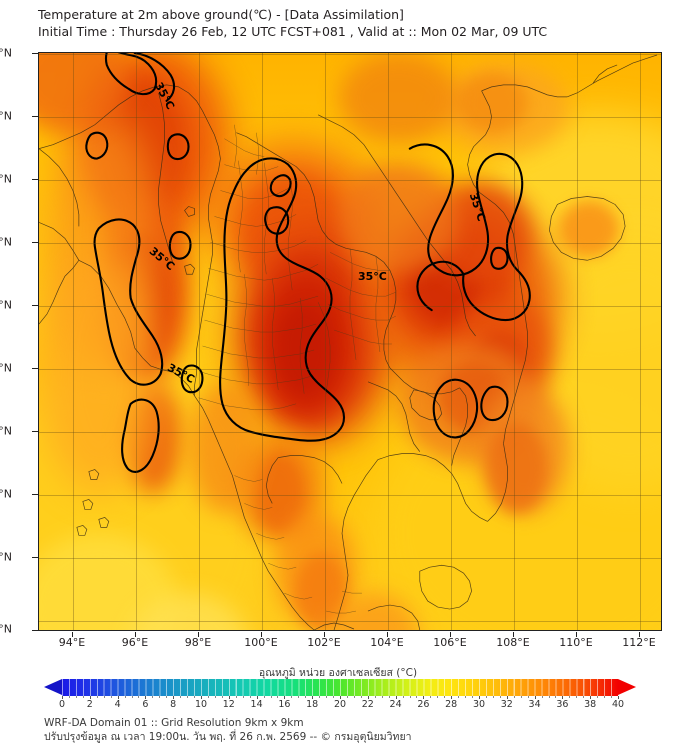 This screenshot has width=676, height=756. Describe the element at coordinates (372, 276) in the screenshot. I see `contour-label-4: 35°C` at that location.